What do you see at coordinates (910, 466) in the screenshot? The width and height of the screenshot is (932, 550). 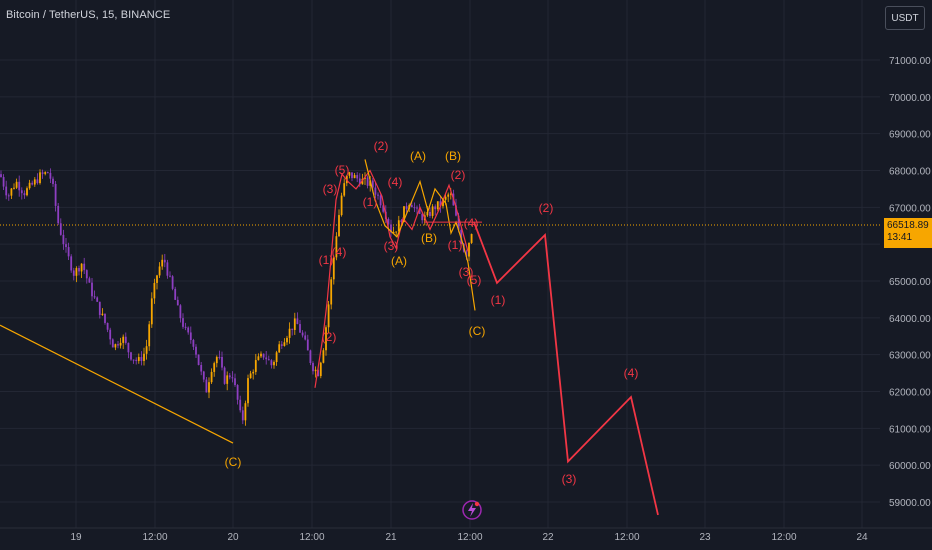 I see `price-tick-label: 60000.00` at bounding box center [910, 466].